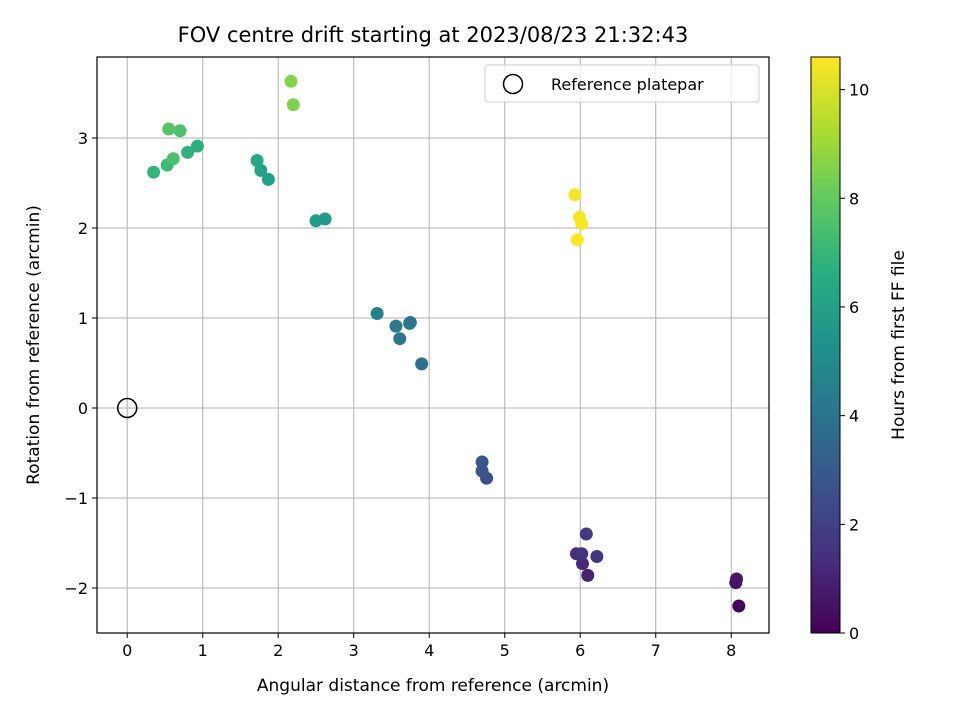 The width and height of the screenshot is (960, 720). What do you see at coordinates (899, 345) in the screenshot?
I see `colorbar-label: Hours from first FF file` at bounding box center [899, 345].